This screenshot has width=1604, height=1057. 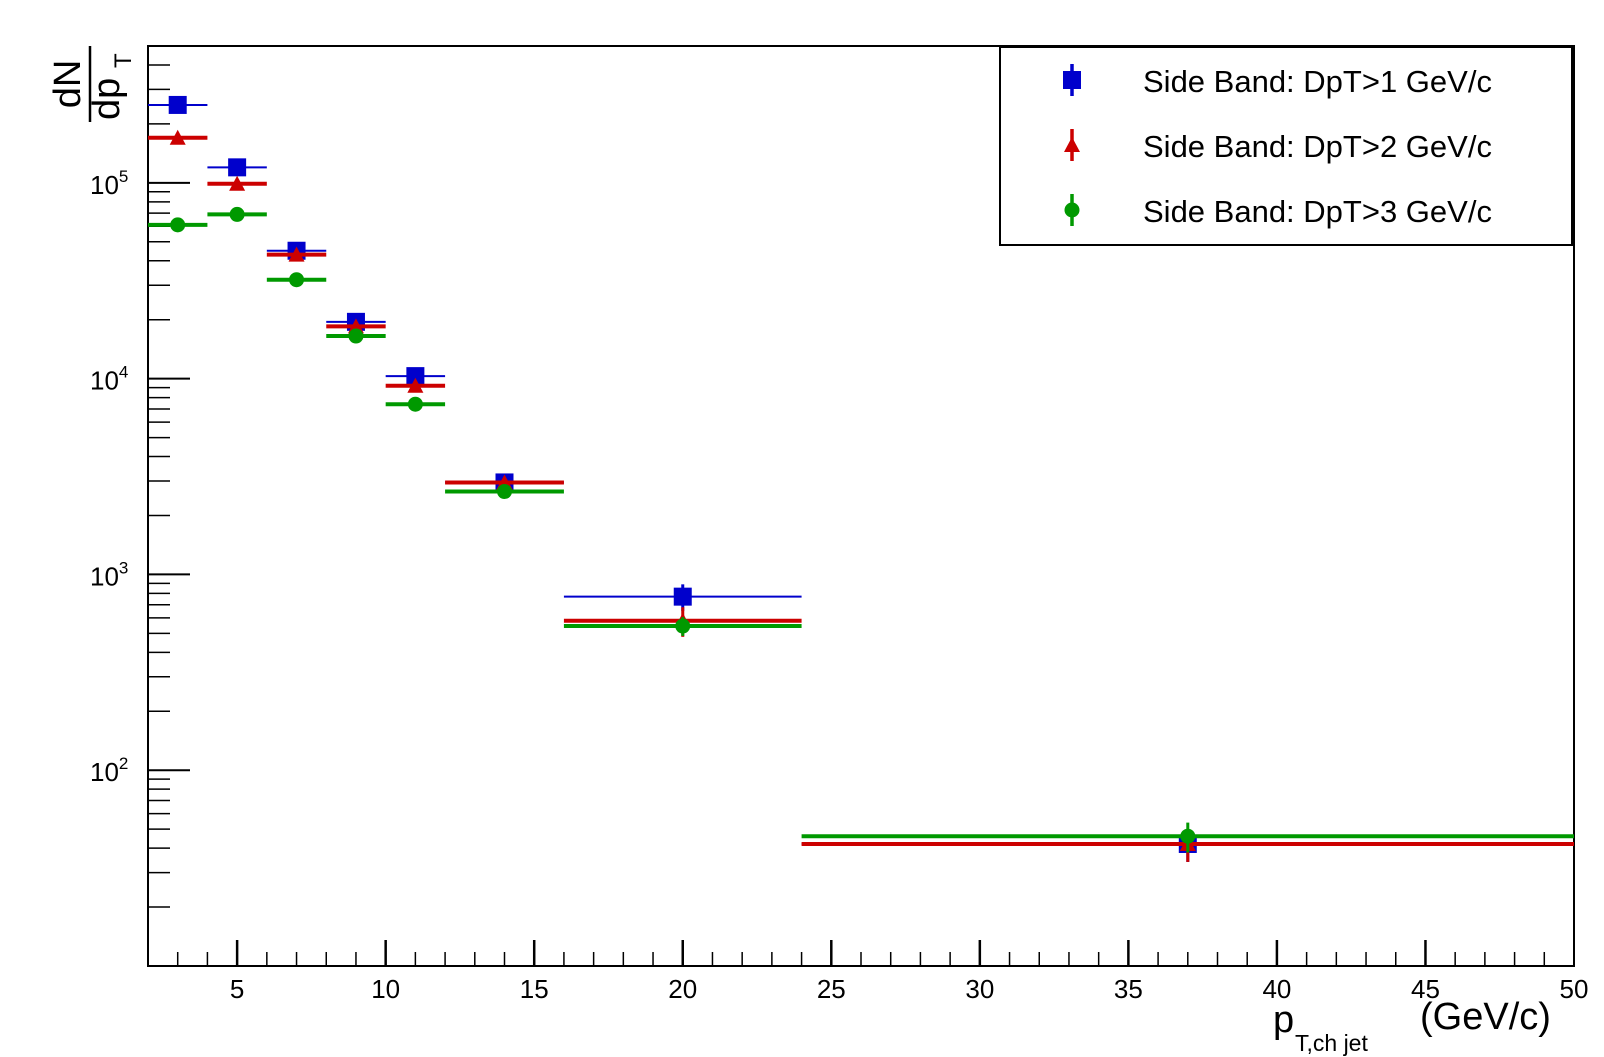 I want to click on legend-markers, so click(x=1072, y=145).